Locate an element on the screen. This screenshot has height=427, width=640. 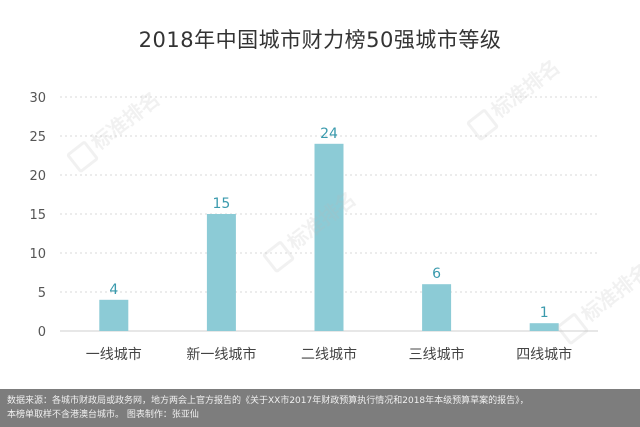
x-tick-label: 四线城市 is located at coordinates (544, 354).